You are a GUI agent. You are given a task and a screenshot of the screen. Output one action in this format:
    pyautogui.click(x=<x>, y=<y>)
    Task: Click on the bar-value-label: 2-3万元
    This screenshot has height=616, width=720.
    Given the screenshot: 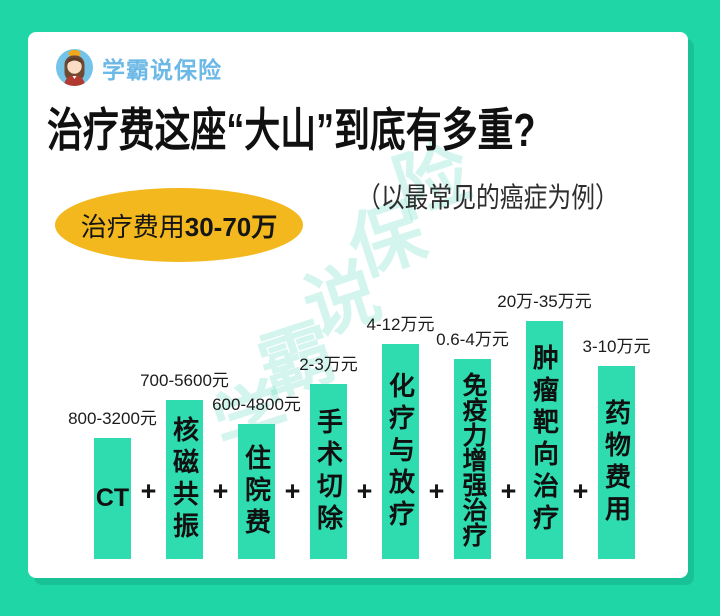 What is the action you would take?
    pyautogui.click(x=328, y=365)
    